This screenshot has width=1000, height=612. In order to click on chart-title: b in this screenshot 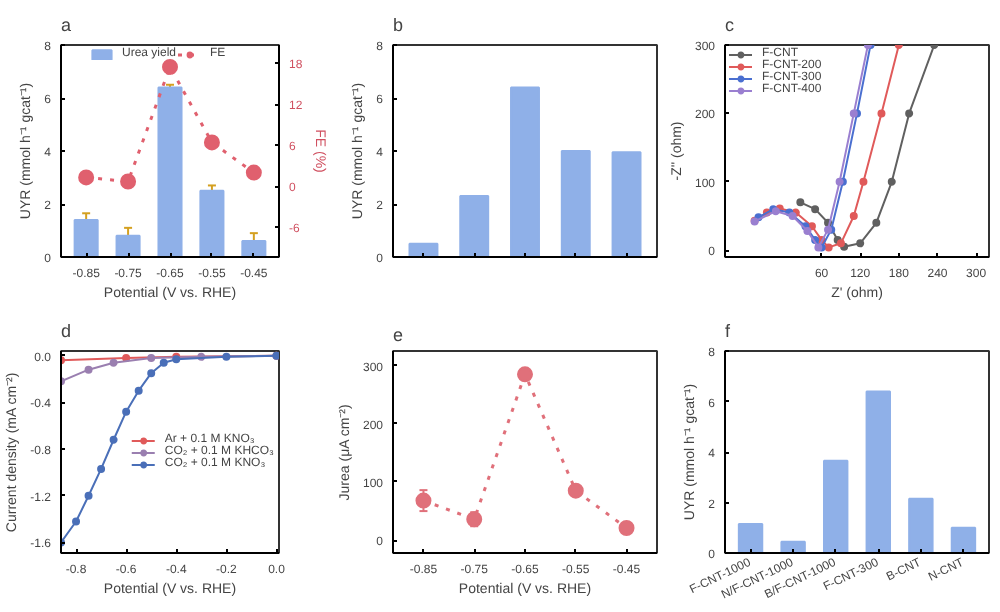, I will do `click(398, 25)`.